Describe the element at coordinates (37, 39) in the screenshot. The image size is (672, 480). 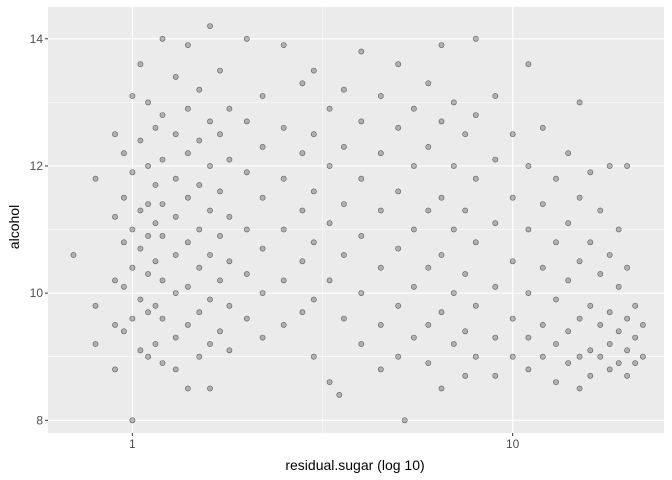
I see `y-tick-label: 14` at that location.